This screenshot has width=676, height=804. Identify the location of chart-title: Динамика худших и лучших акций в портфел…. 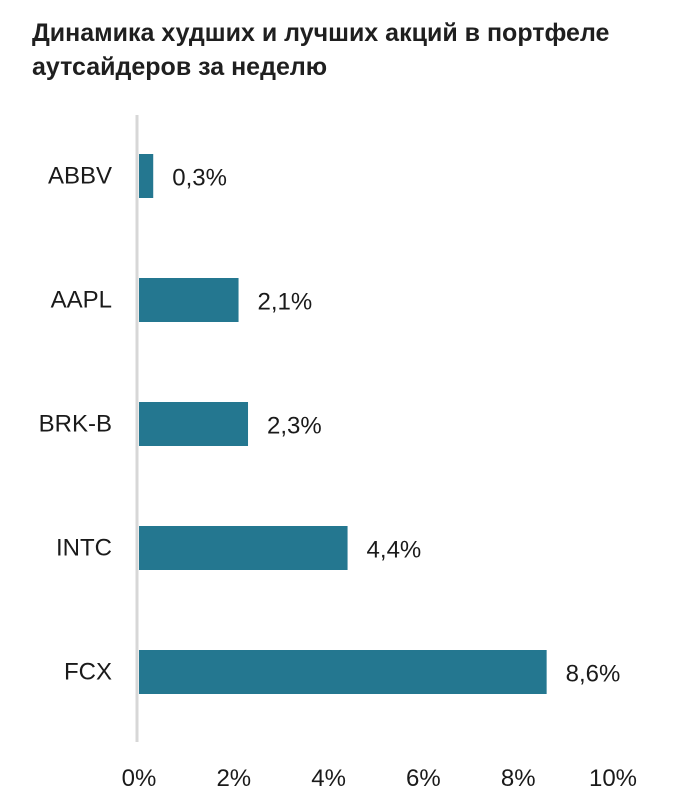
(321, 50).